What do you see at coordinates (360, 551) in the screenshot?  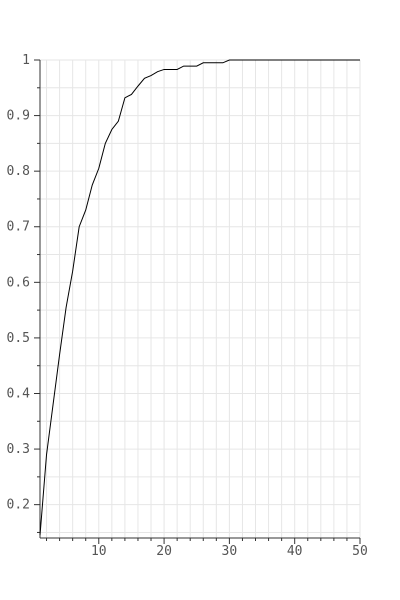 I see `x-tick-label: 50` at bounding box center [360, 551].